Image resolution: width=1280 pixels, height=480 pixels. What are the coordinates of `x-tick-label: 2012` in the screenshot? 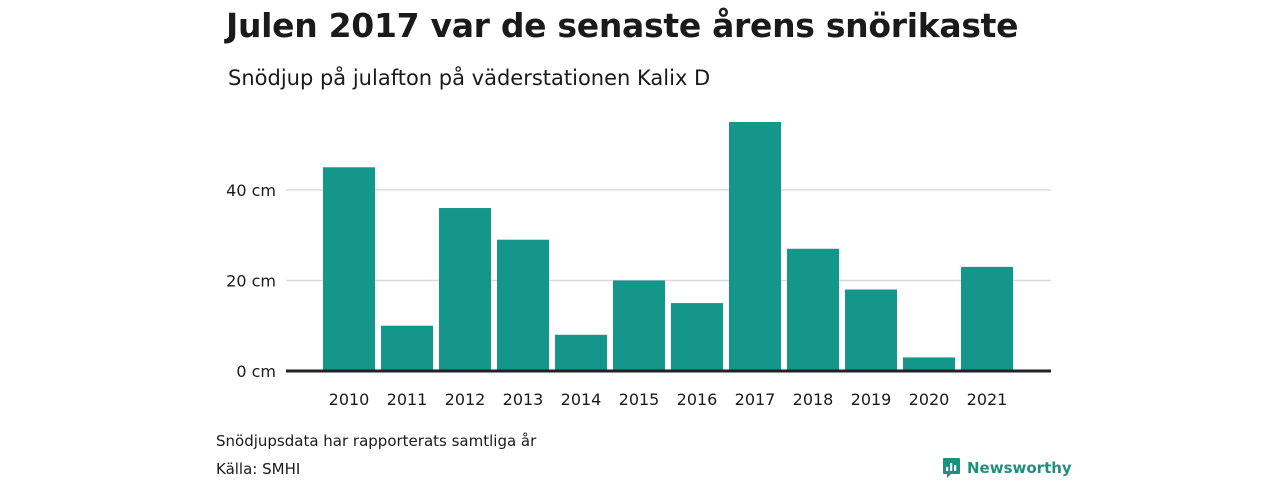 It's located at (465, 399).